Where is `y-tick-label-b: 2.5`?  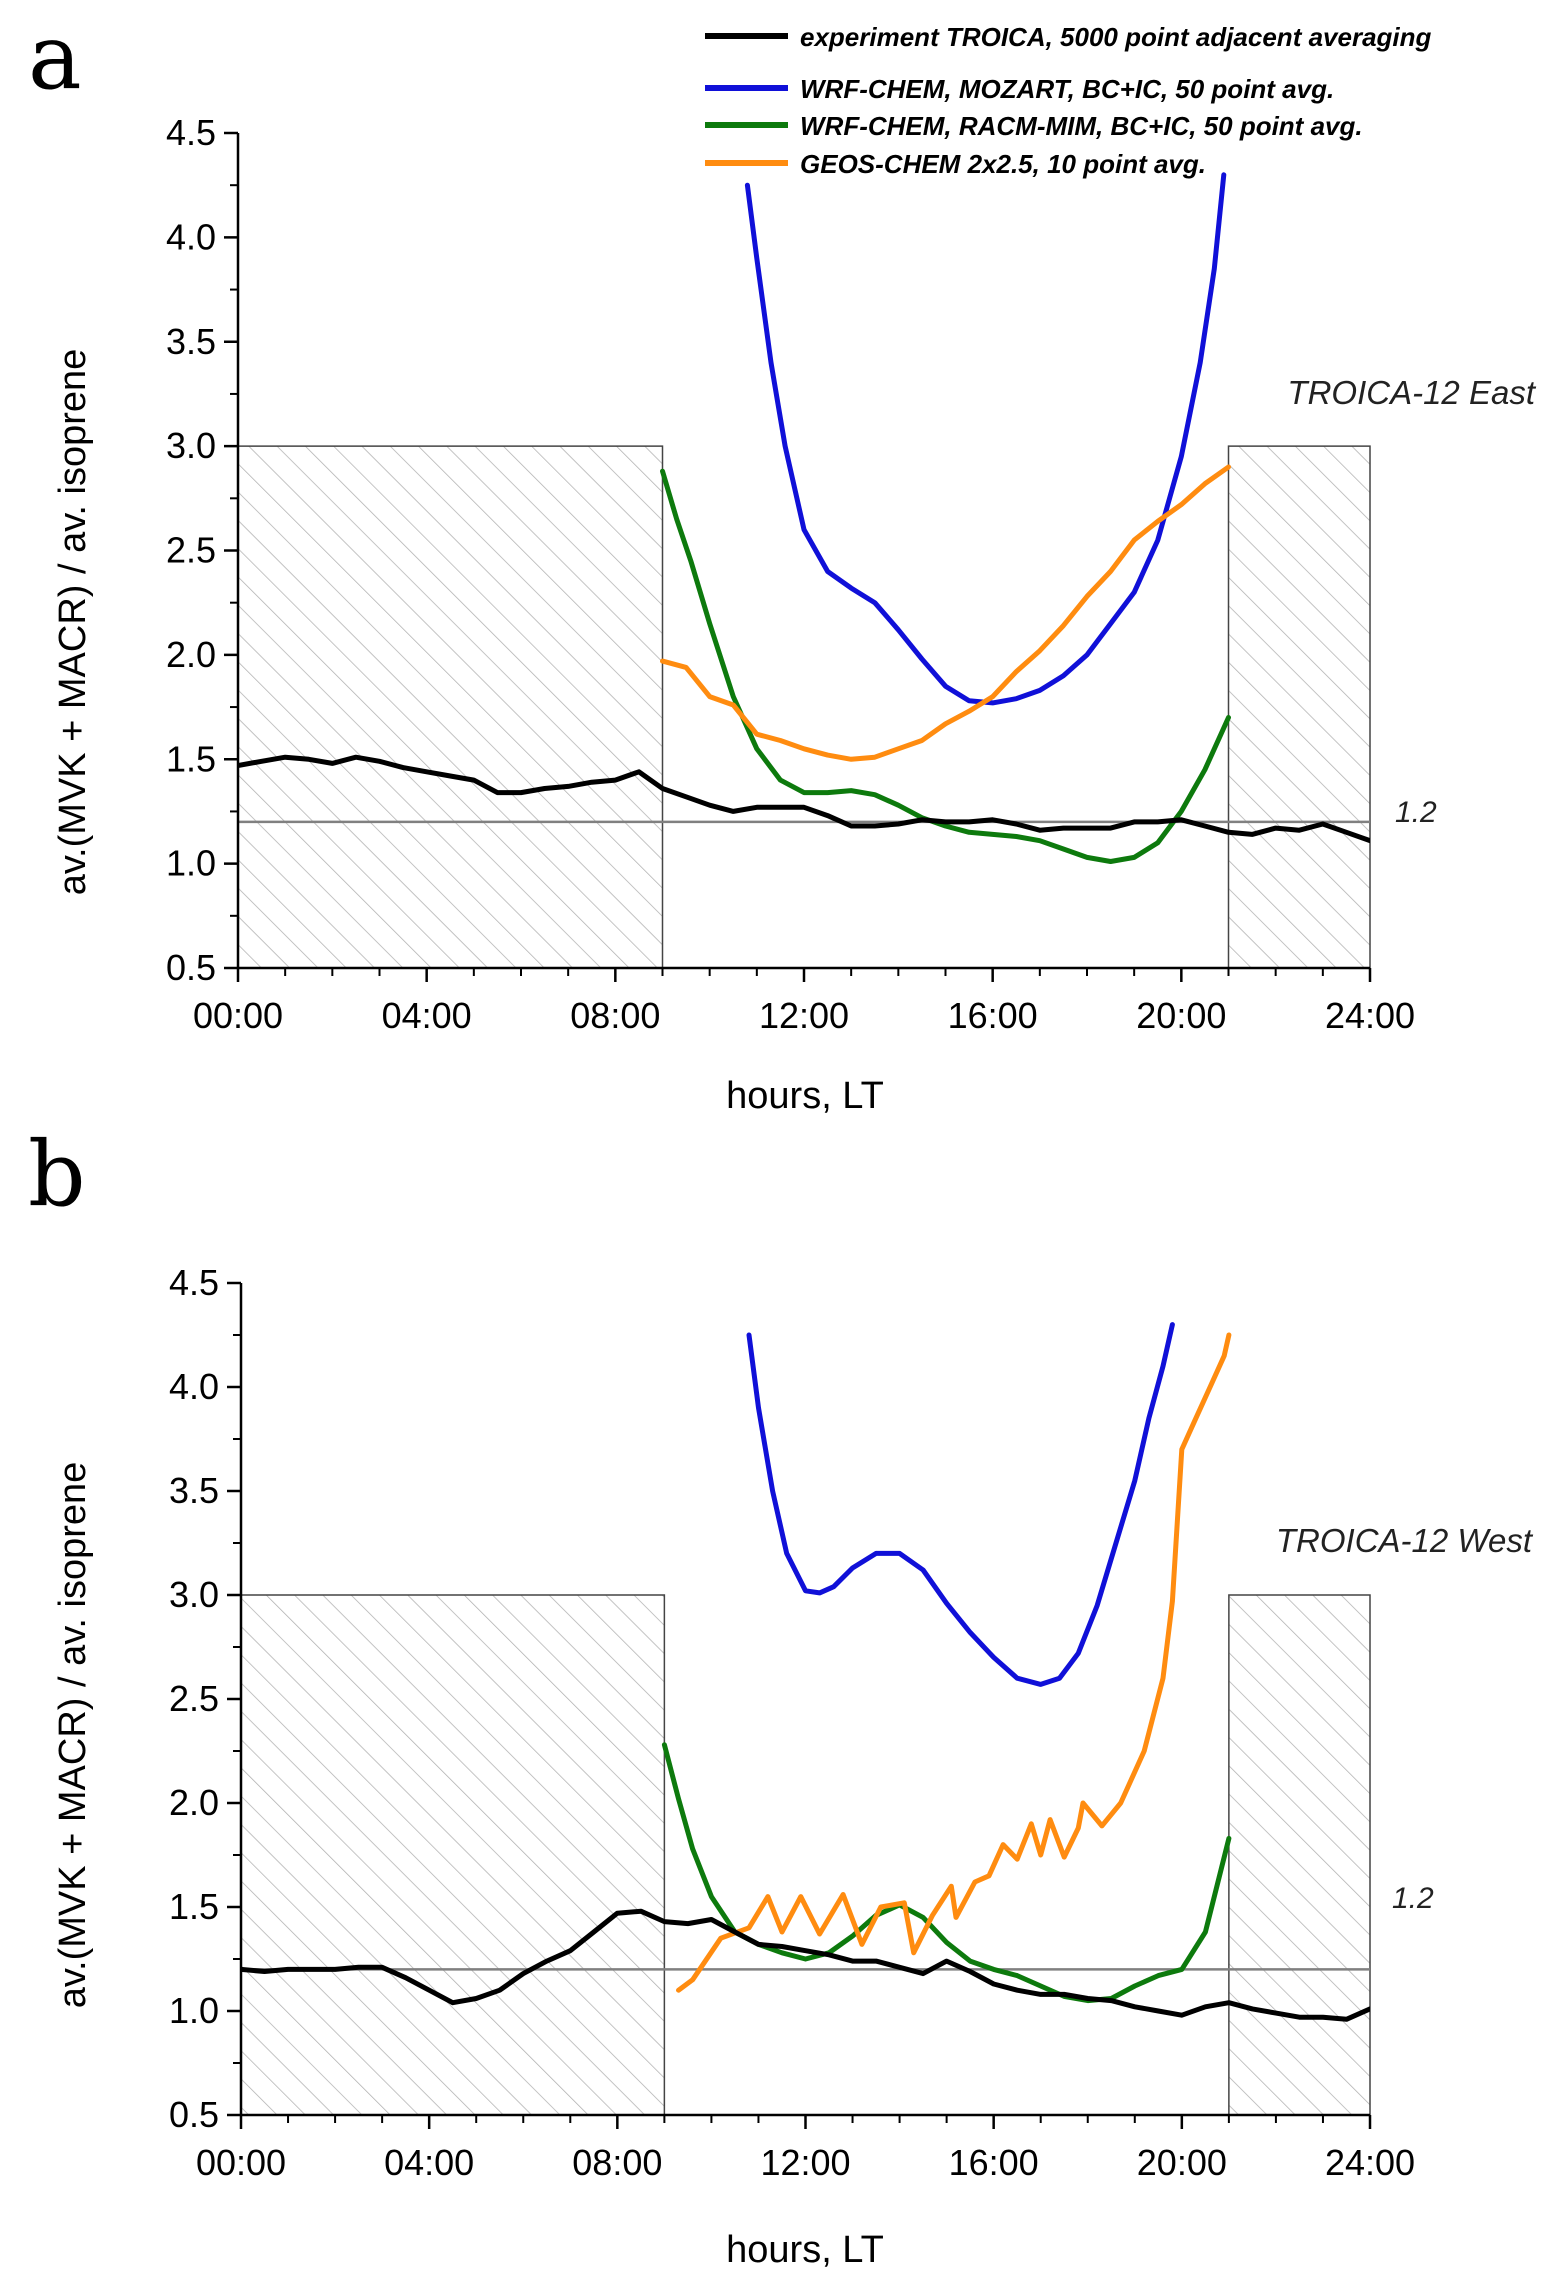
y-tick-label-b: 2.5 is located at coordinates (194, 1698).